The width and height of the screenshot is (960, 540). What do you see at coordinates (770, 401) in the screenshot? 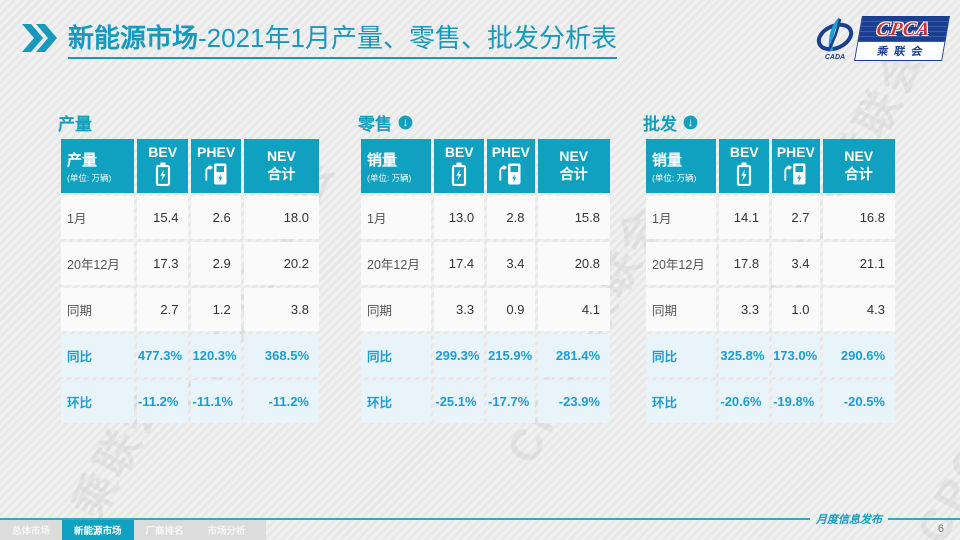
I see `table-row-mom: 环比 -20.6% -19.8% -20.5%` at bounding box center [770, 401].